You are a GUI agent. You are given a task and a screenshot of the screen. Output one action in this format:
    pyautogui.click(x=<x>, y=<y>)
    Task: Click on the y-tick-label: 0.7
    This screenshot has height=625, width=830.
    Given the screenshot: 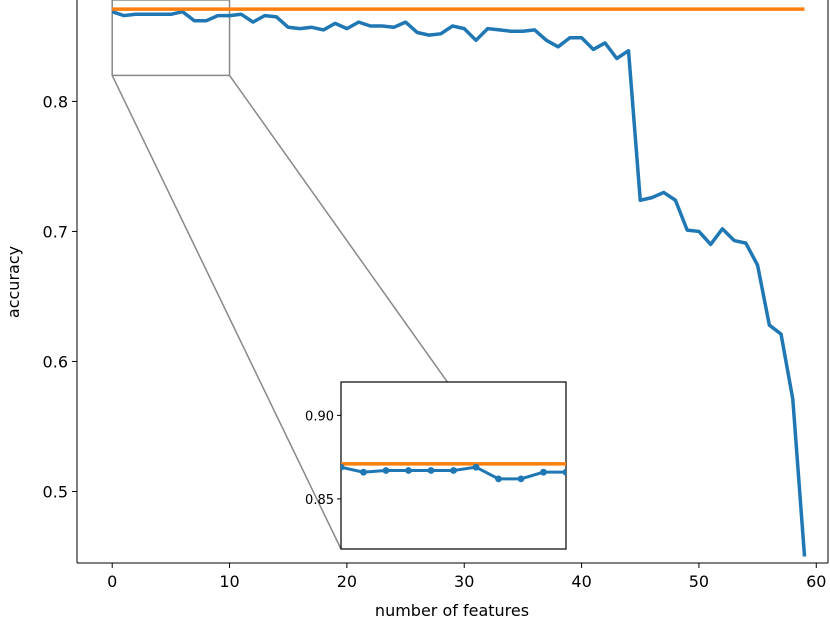 What is the action you would take?
    pyautogui.click(x=55, y=231)
    